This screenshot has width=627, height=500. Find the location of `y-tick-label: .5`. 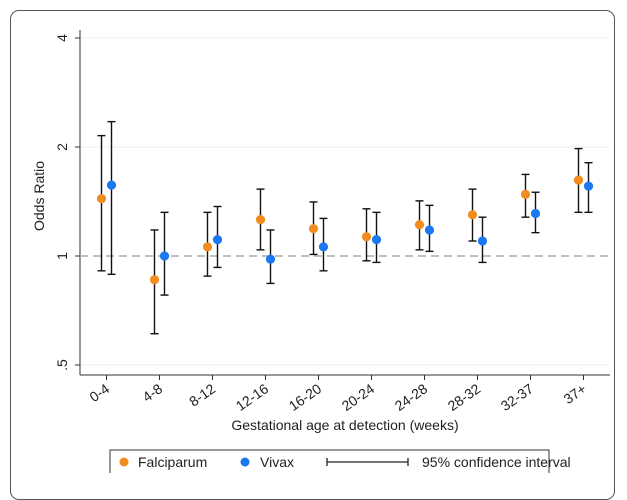

y-tick-label: .5 is located at coordinates (62, 365).